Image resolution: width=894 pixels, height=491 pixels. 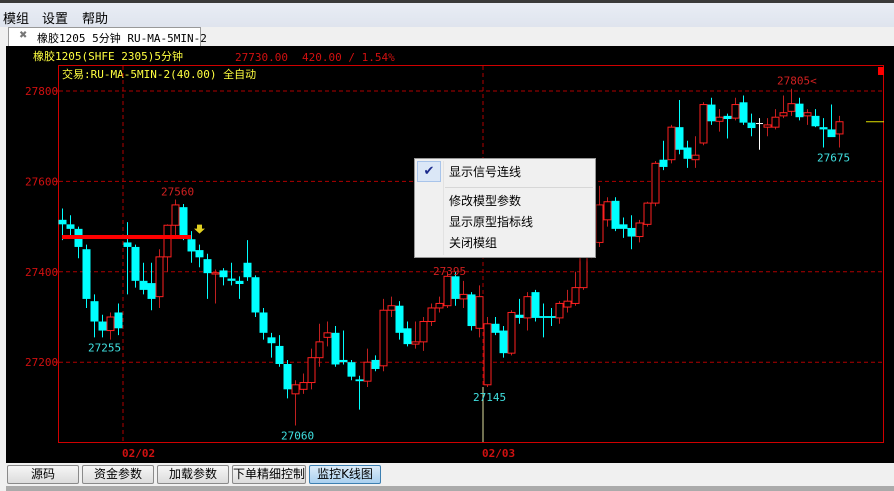 What do you see at coordinates (199, 229) in the screenshot?
I see `signal-arrow-icon` at bounding box center [199, 229].